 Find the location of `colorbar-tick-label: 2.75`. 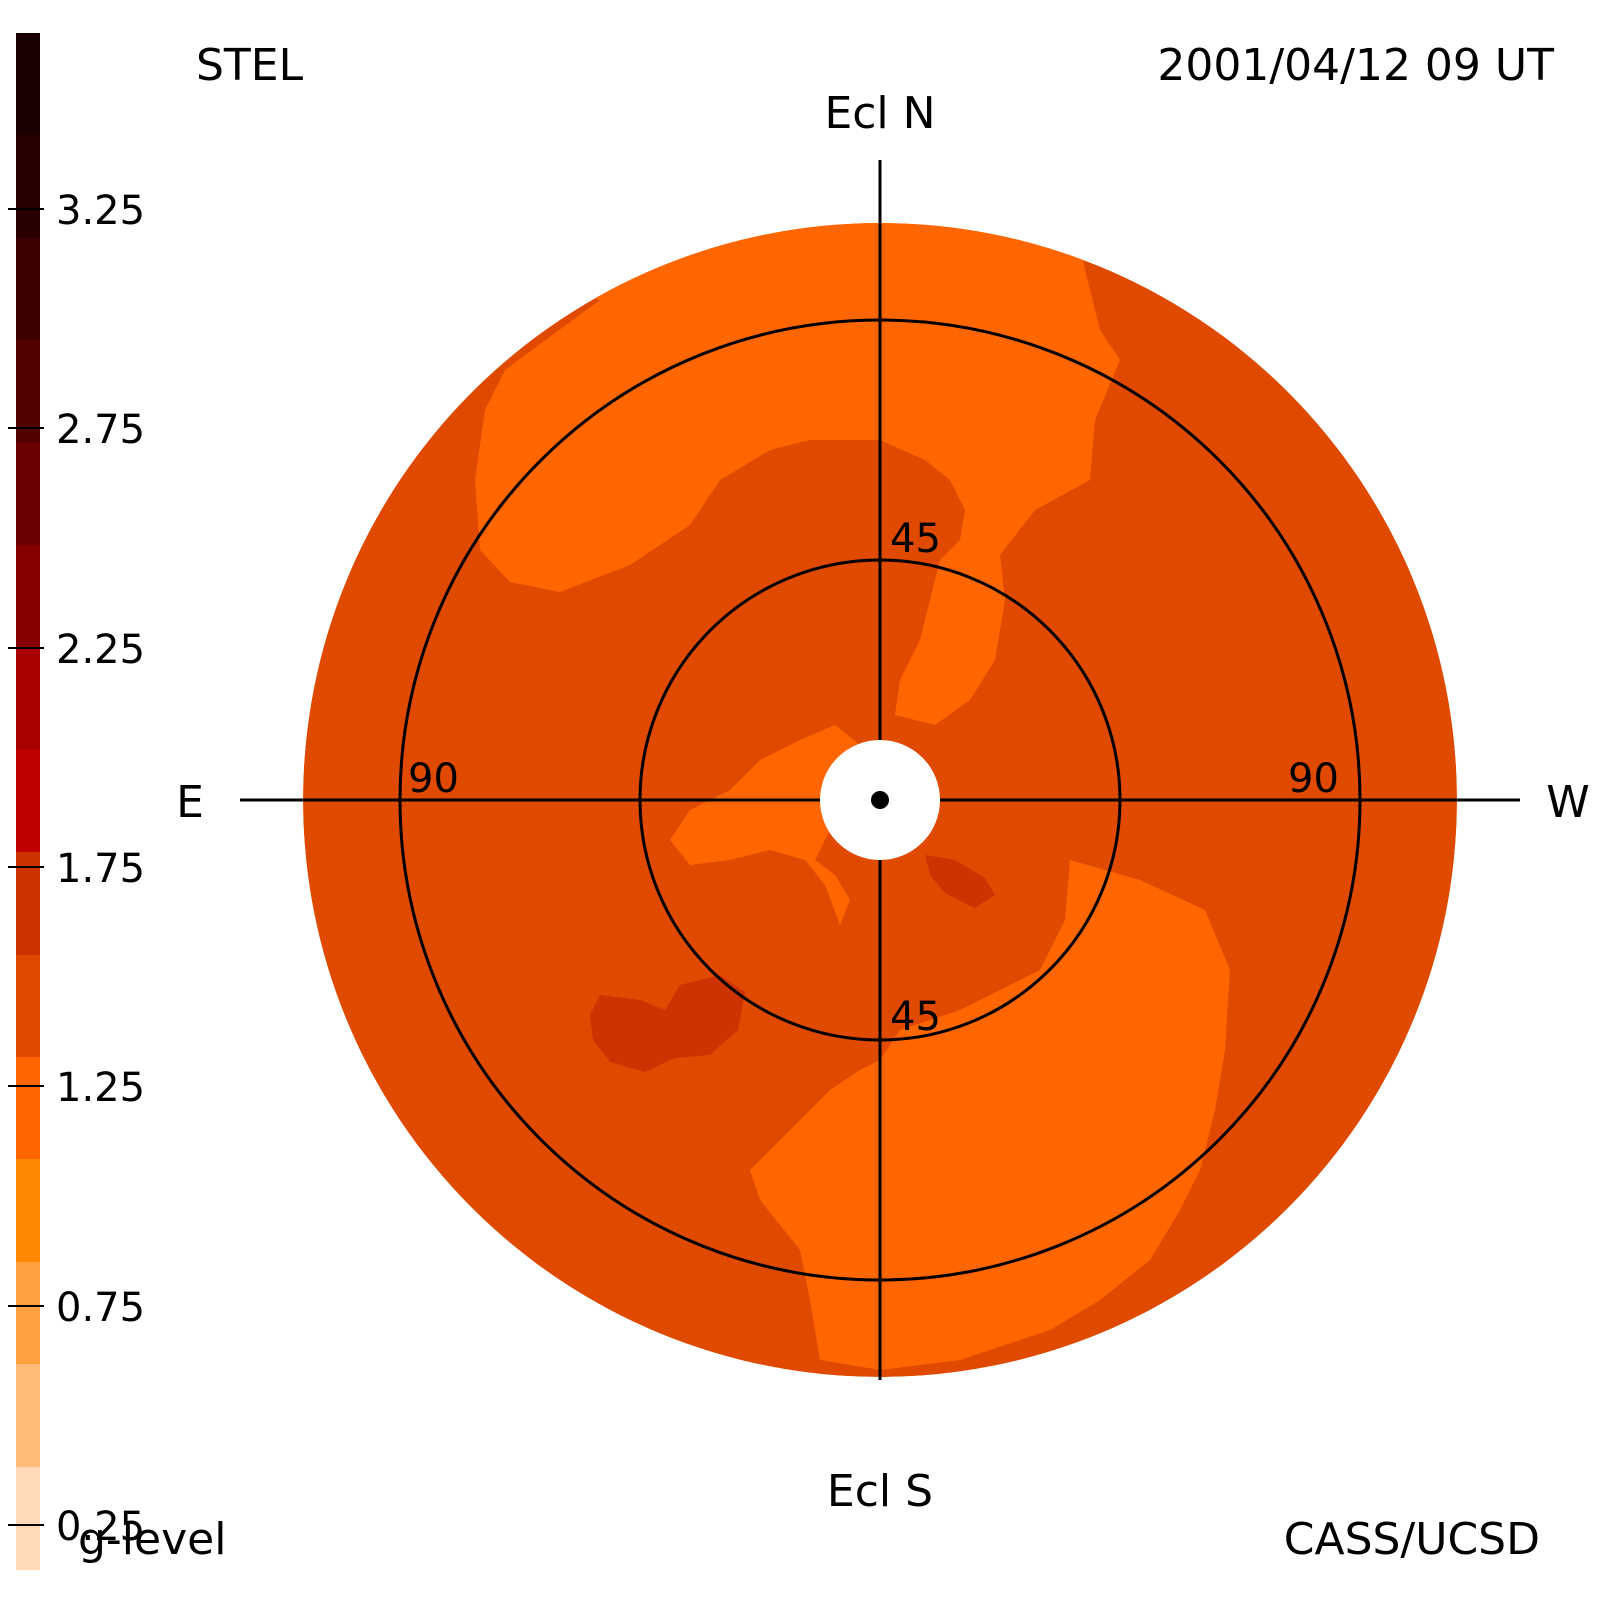

colorbar-tick-label: 2.75 is located at coordinates (101, 430).